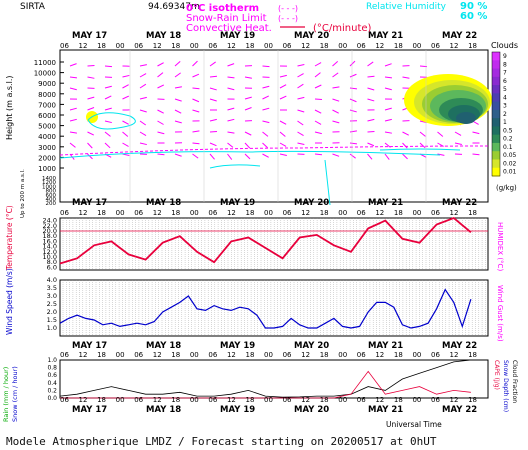  I want to click on colorbar-tick: 8, so click(505, 64).